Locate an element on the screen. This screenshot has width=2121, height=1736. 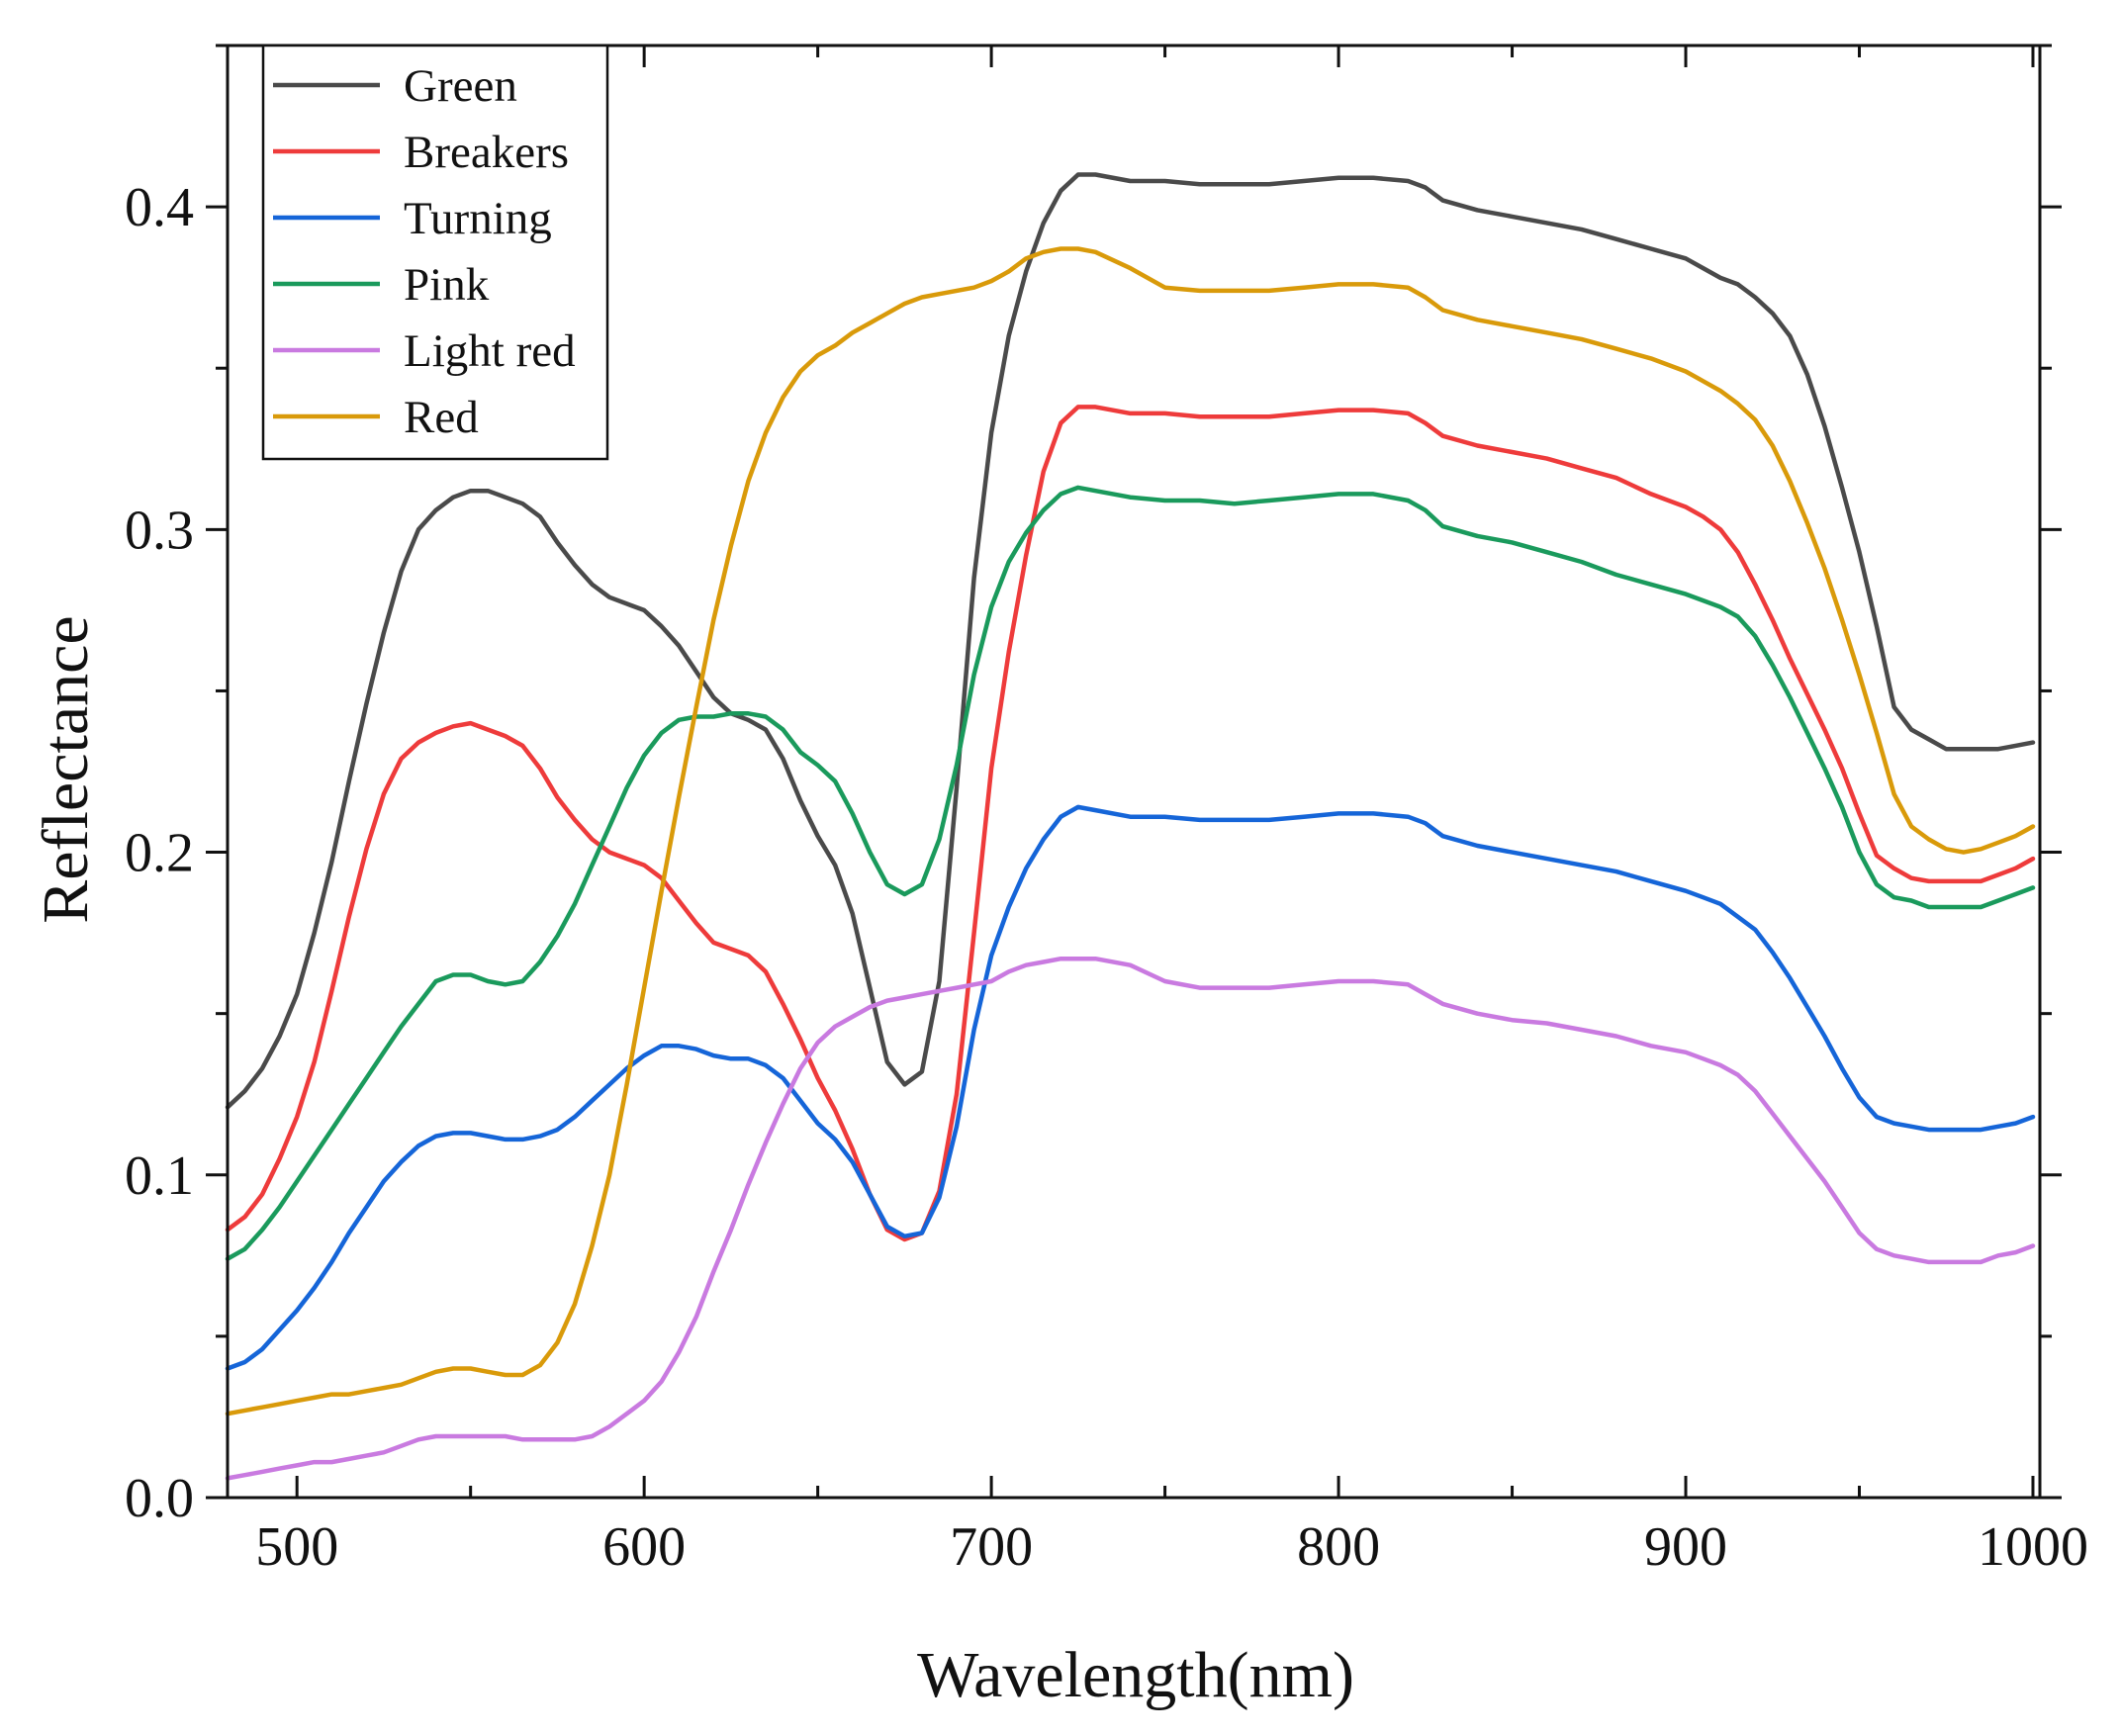
legend-label: Turning is located at coordinates (478, 218).